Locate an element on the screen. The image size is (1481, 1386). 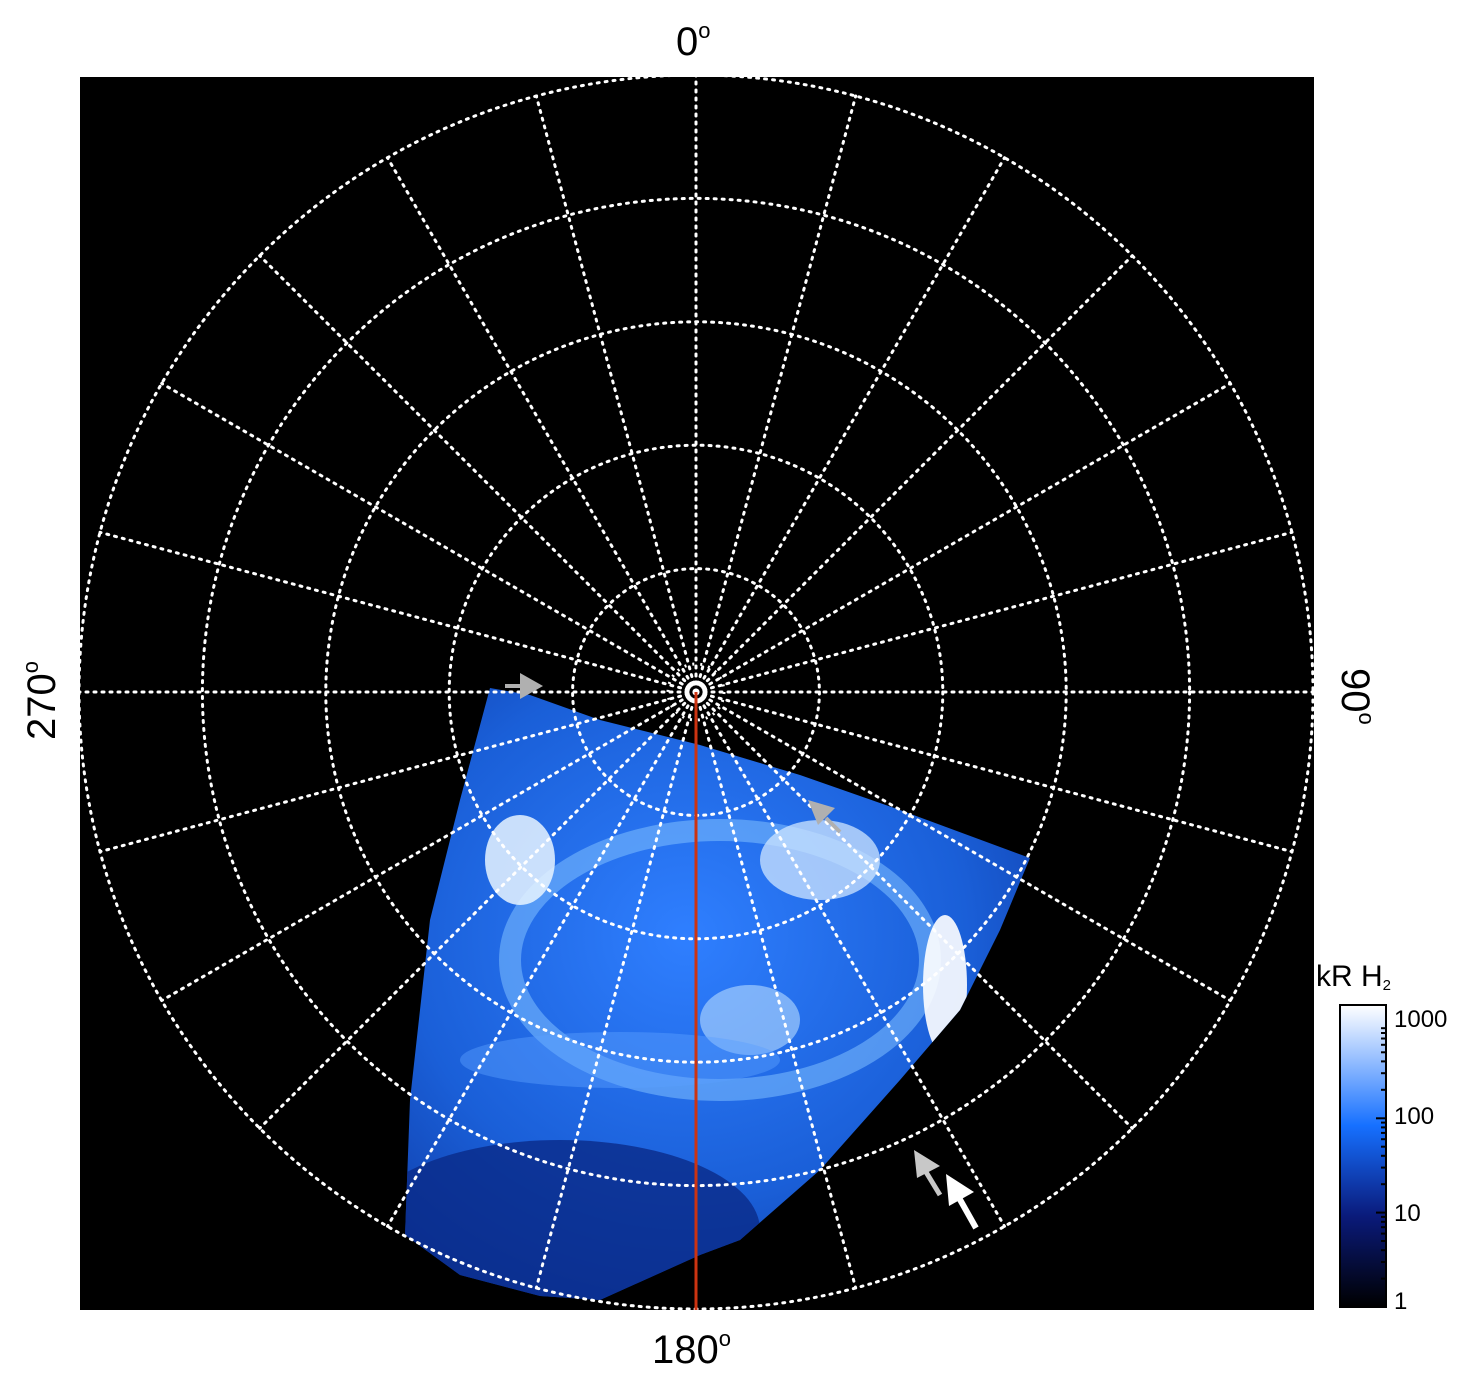
label-0-deg: 0o is located at coordinates (693, 41).